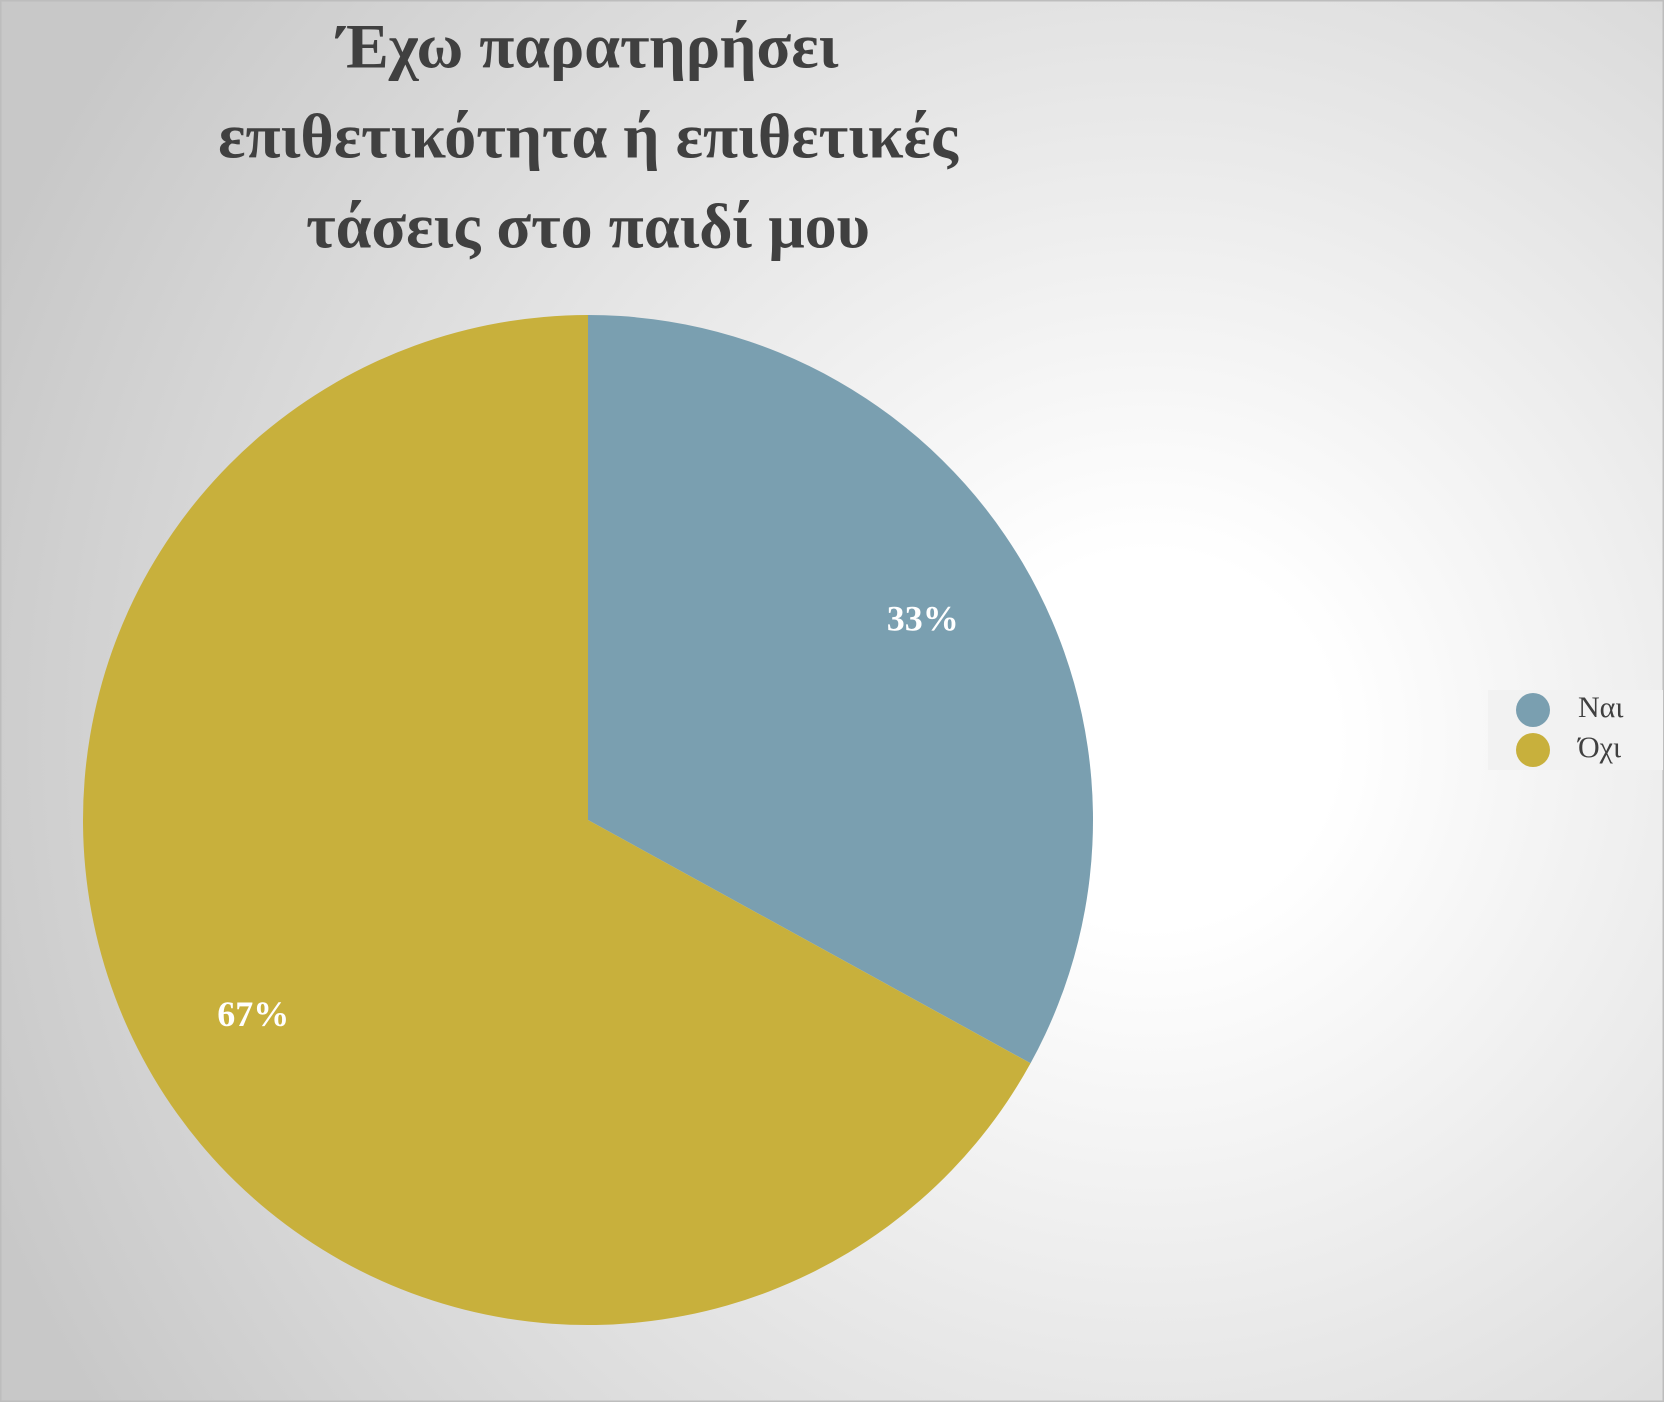 Image resolution: width=1664 pixels, height=1402 pixels. What do you see at coordinates (588, 226) in the screenshot?
I see `chart-title: τάσεις στο παιδί μου` at bounding box center [588, 226].